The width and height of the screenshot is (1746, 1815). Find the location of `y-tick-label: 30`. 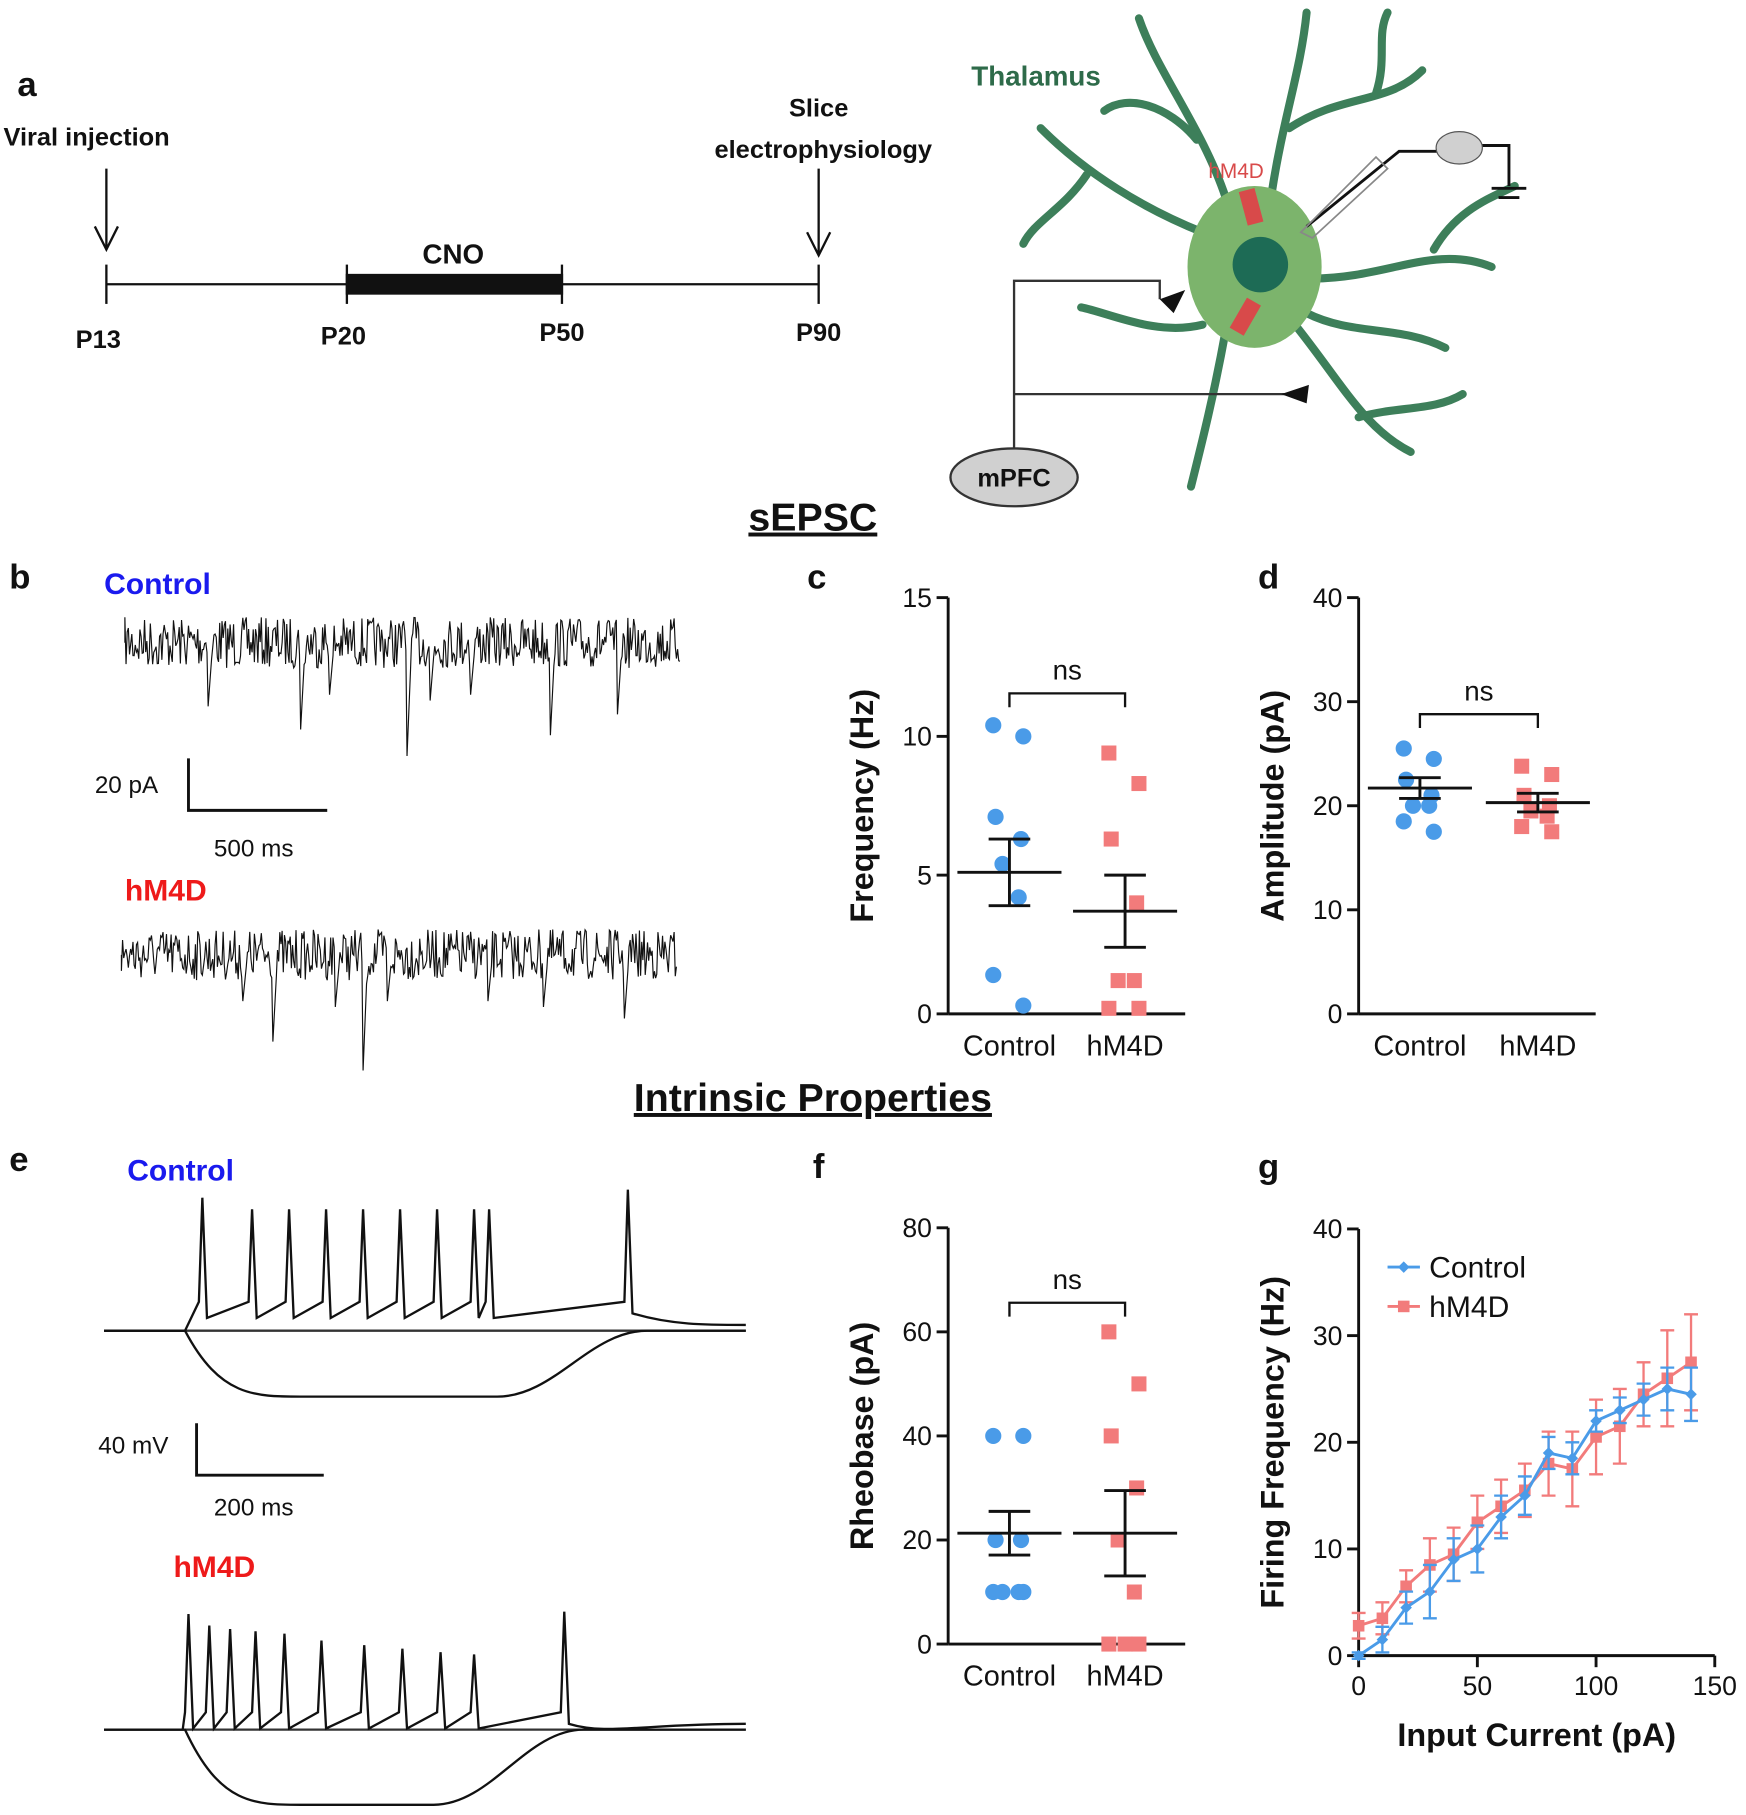

y-tick-label: 30 is located at coordinates (1328, 1336).